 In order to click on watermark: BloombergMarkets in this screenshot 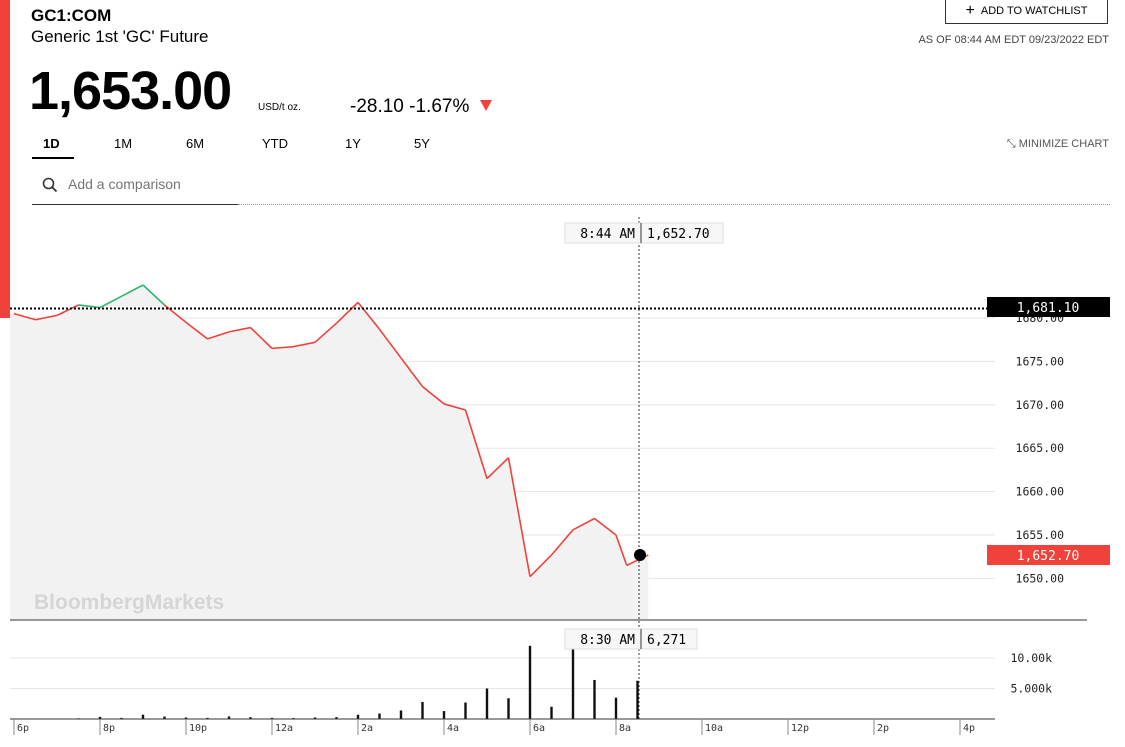, I will do `click(129, 602)`.